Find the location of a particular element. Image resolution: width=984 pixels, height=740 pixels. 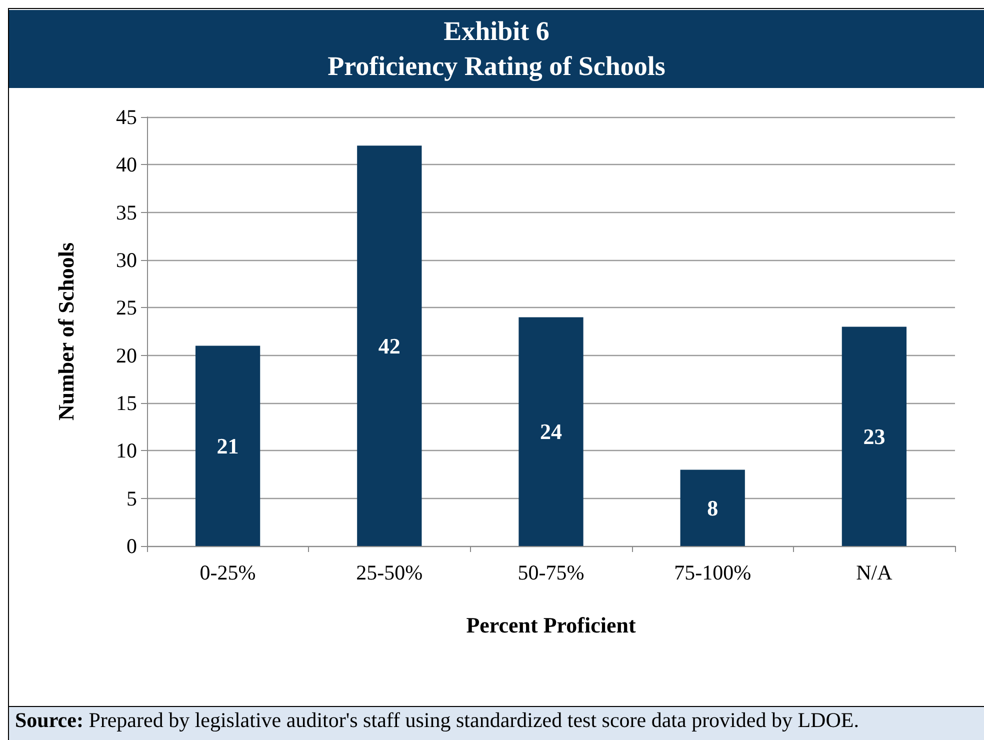

data-label: 21 is located at coordinates (227, 445).